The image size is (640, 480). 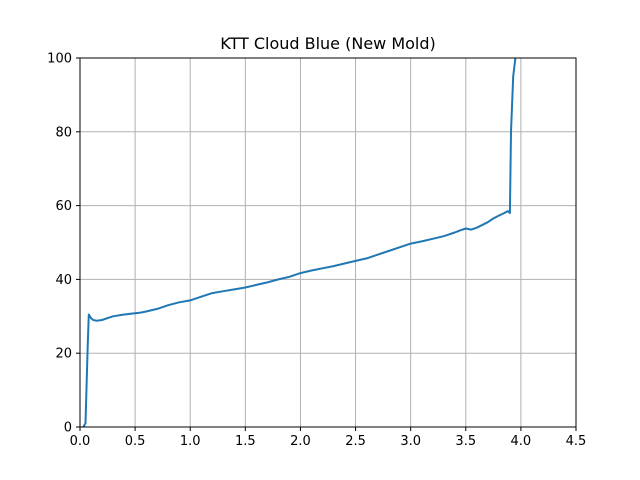 What do you see at coordinates (68, 428) in the screenshot?
I see `y-tick-label: 0` at bounding box center [68, 428].